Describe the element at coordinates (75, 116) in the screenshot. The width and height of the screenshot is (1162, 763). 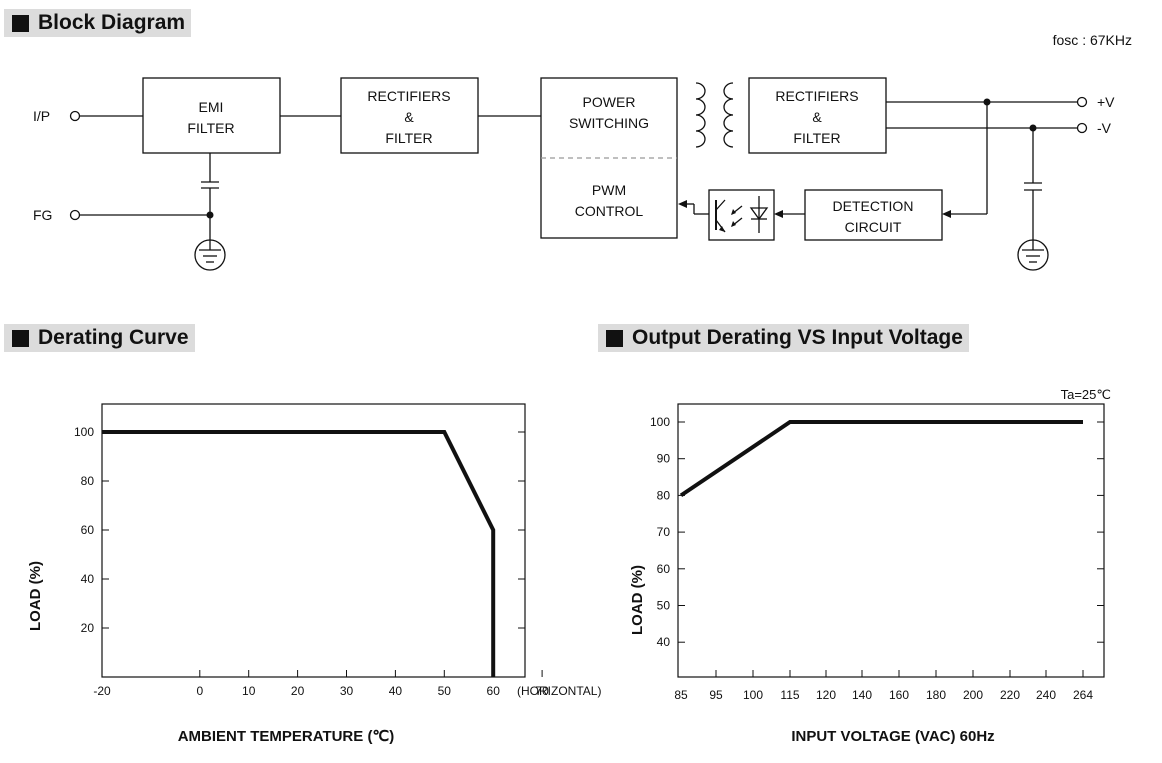
I see `ip-terminal` at that location.